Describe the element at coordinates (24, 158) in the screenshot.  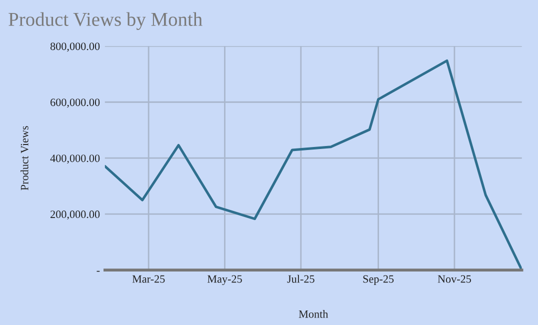
I see `y-axis-title: Product Views` at that location.